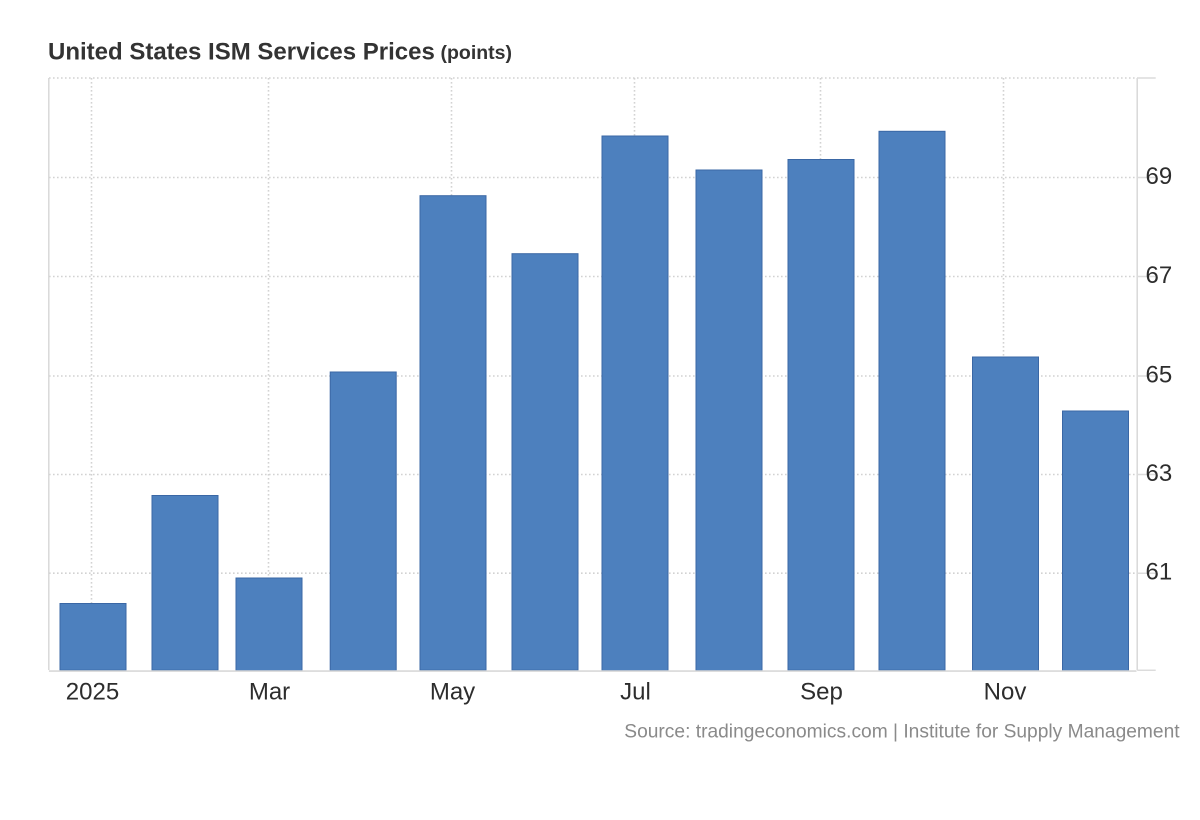 The height and width of the screenshot is (820, 1200). Describe the element at coordinates (821, 692) in the screenshot. I see `svg-text: Sep` at that location.